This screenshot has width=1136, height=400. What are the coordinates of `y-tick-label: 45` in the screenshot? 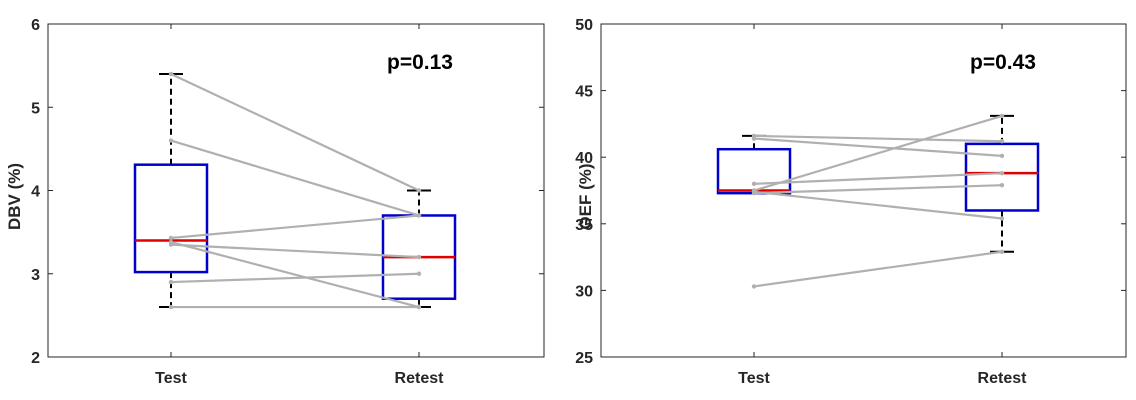 It's located at (584, 92).